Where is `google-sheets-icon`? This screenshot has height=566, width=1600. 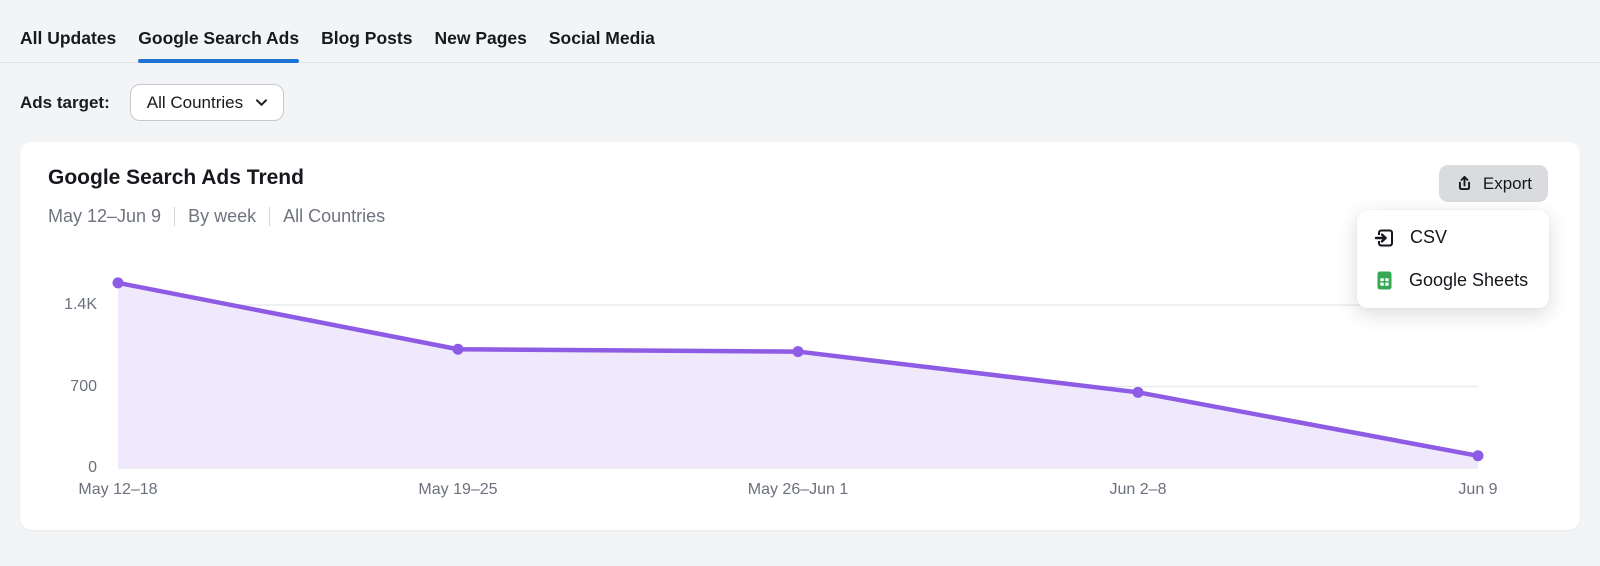
google-sheets-icon is located at coordinates (1384, 280).